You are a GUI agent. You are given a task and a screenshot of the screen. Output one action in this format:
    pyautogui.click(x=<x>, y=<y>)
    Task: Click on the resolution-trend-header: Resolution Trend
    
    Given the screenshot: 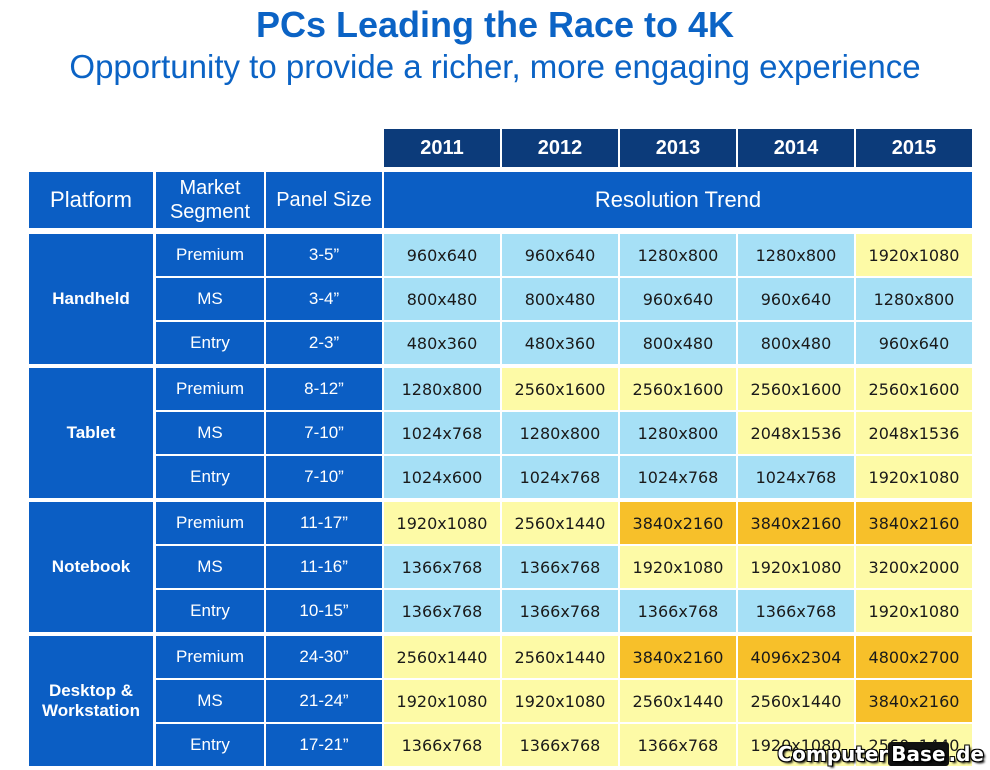 What is the action you would take?
    pyautogui.click(x=678, y=200)
    